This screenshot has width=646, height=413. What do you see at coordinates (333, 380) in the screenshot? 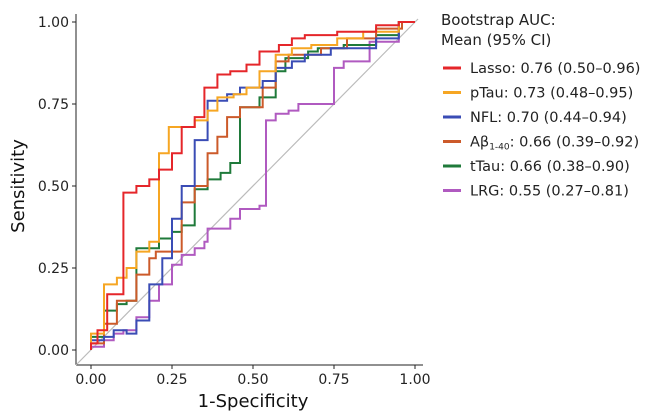
I see `x-tick-label: 0.75` at bounding box center [333, 380].